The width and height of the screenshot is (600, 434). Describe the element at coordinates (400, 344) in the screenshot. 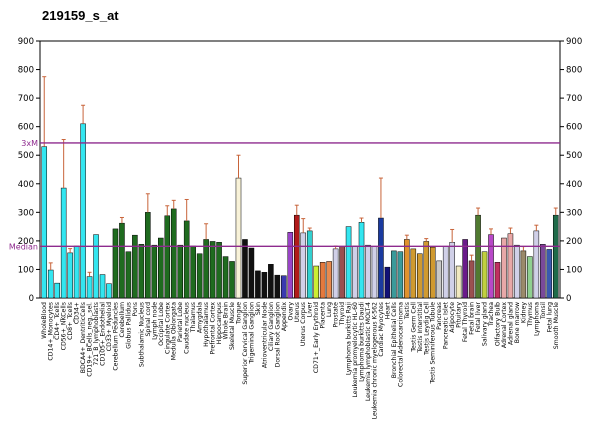

I see `category-label: Colorectal Adenocarcinoma` at that location.